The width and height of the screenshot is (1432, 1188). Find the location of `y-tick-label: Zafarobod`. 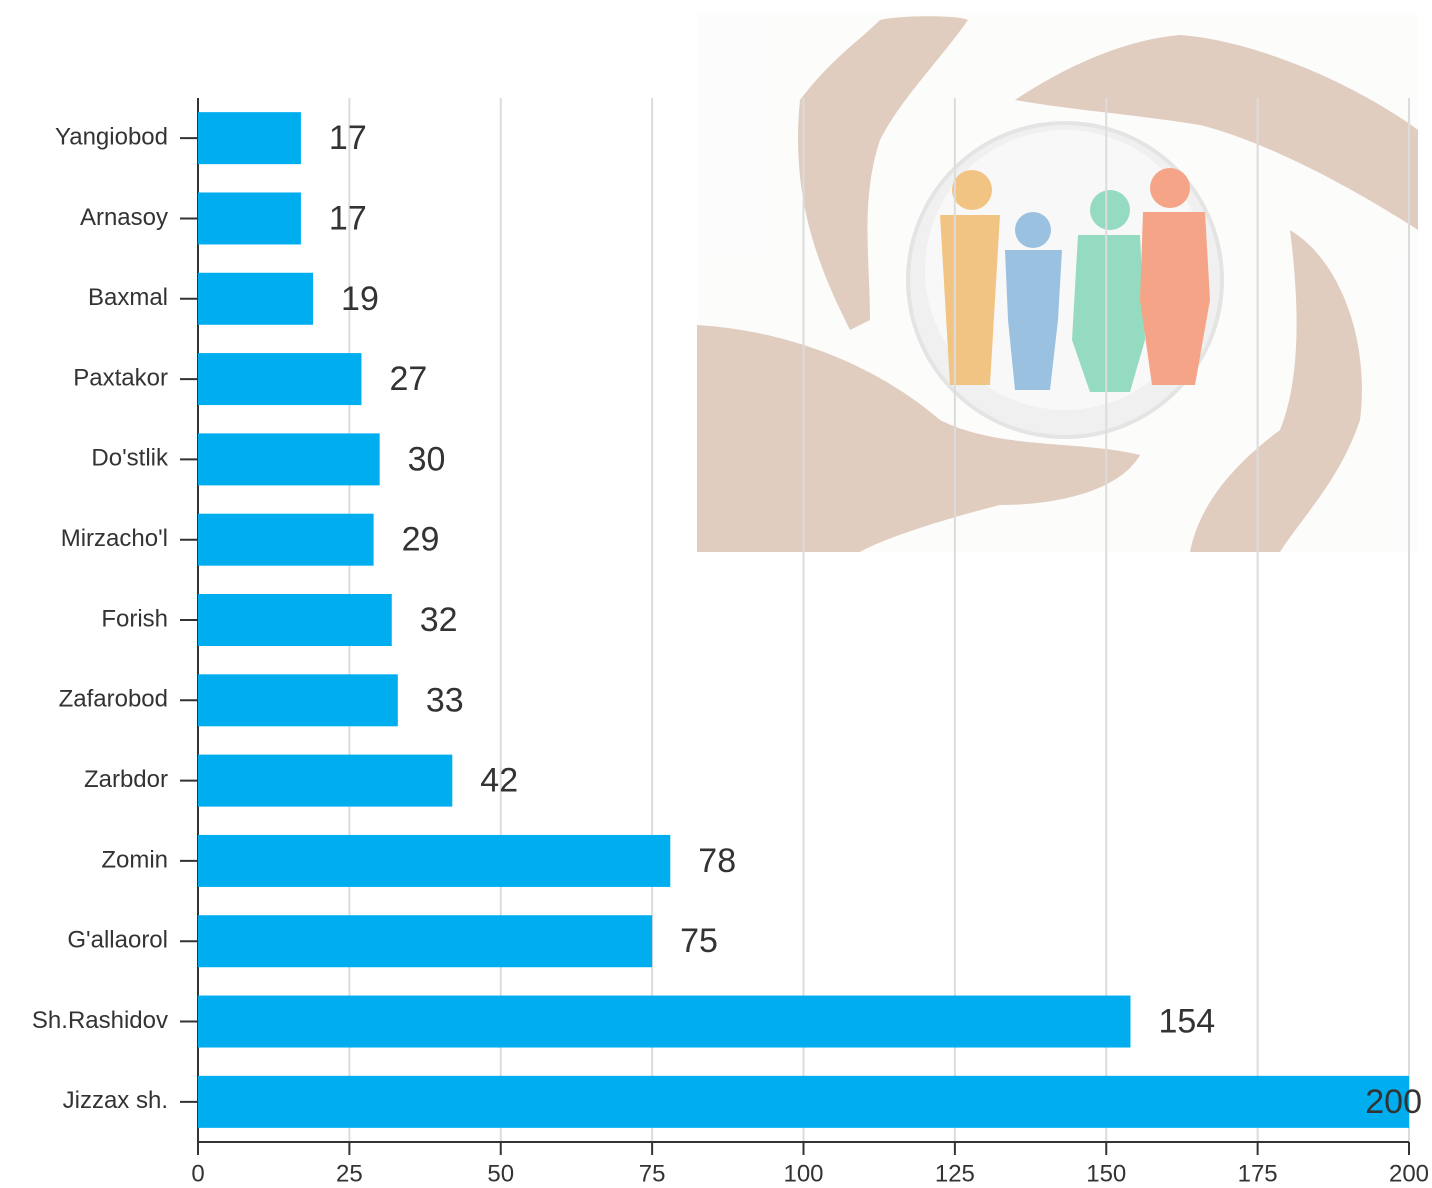

y-tick-label: Zafarobod is located at coordinates (113, 699).